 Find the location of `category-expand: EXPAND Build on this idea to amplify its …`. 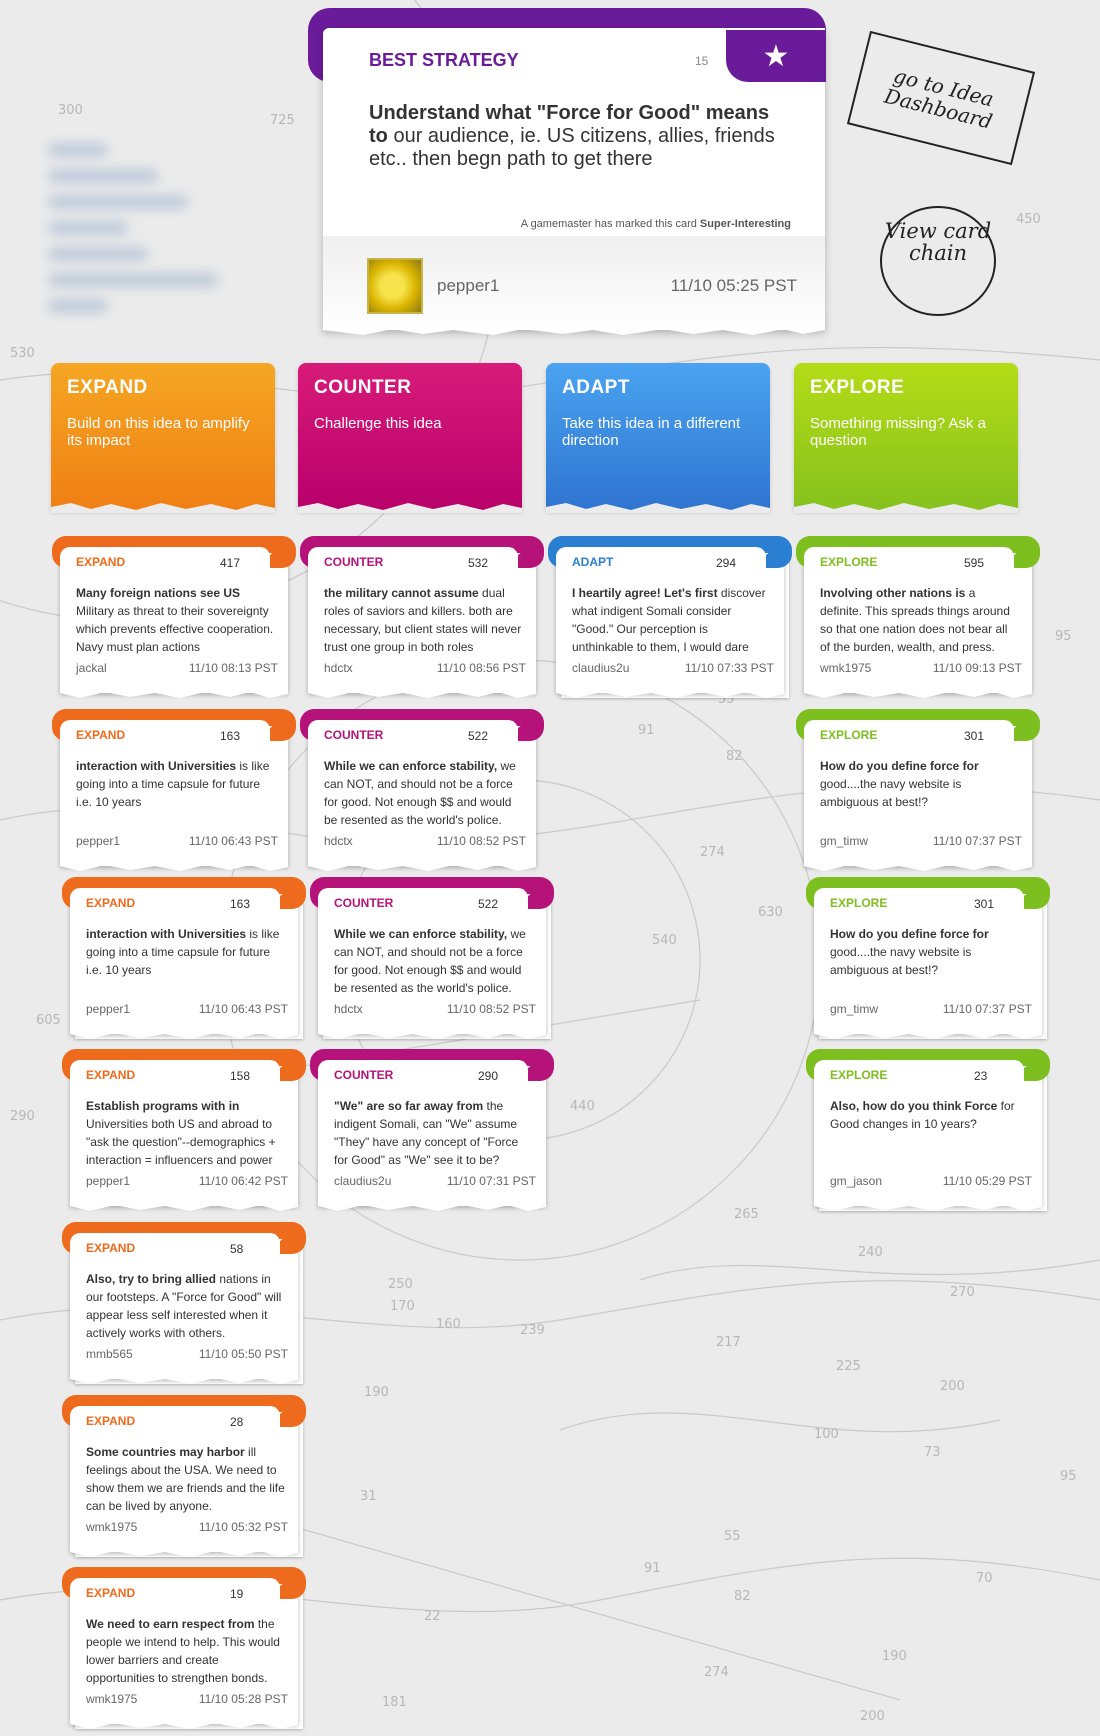

category-expand: EXPAND Build on this idea to amplify its … is located at coordinates (163, 438).